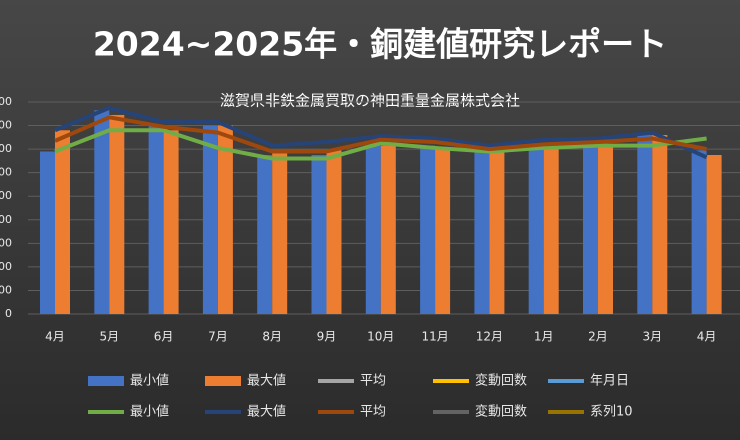 Image resolution: width=740 pixels, height=440 pixels. Describe the element at coordinates (370, 101) in the screenshot. I see `chart-subtitle: 滋賀県非鉄金属買取の神田重量金属株式会社` at that location.